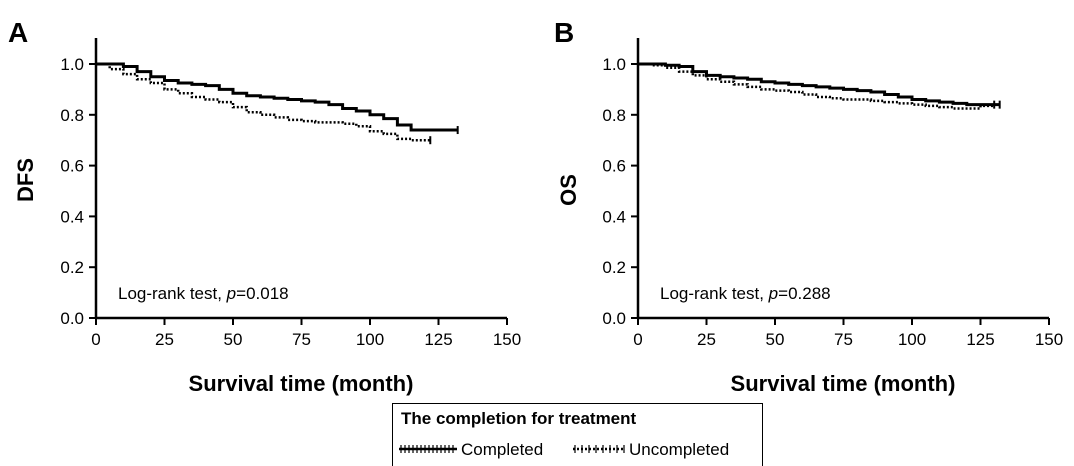 The image size is (1074, 466). Describe the element at coordinates (519, 418) in the screenshot. I see `legend-title: The completion for treatment` at that location.